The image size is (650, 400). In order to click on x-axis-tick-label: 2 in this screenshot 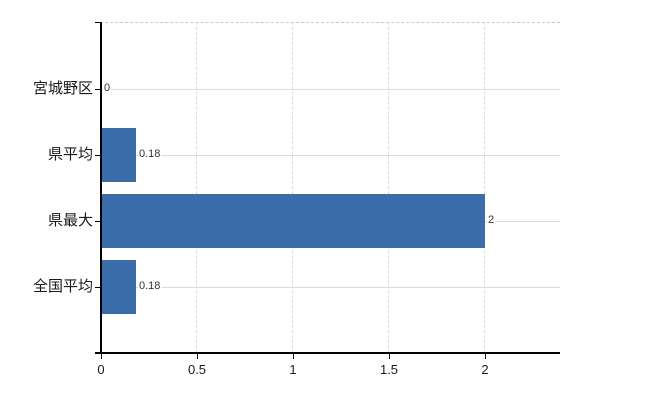, I will do `click(485, 369)`.